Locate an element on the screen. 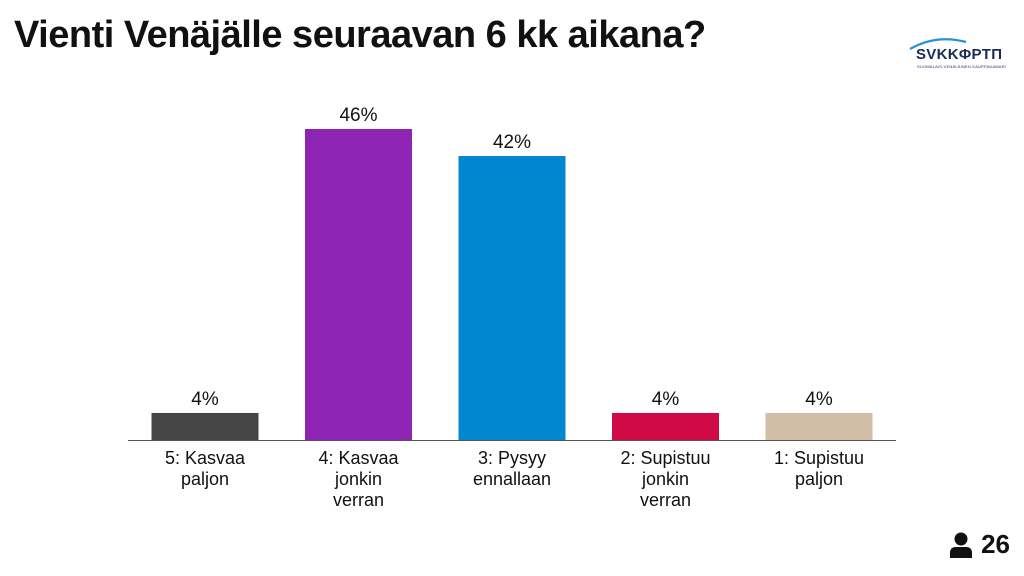  logo-wordmark: SVKKΦPTП is located at coordinates (959, 54).